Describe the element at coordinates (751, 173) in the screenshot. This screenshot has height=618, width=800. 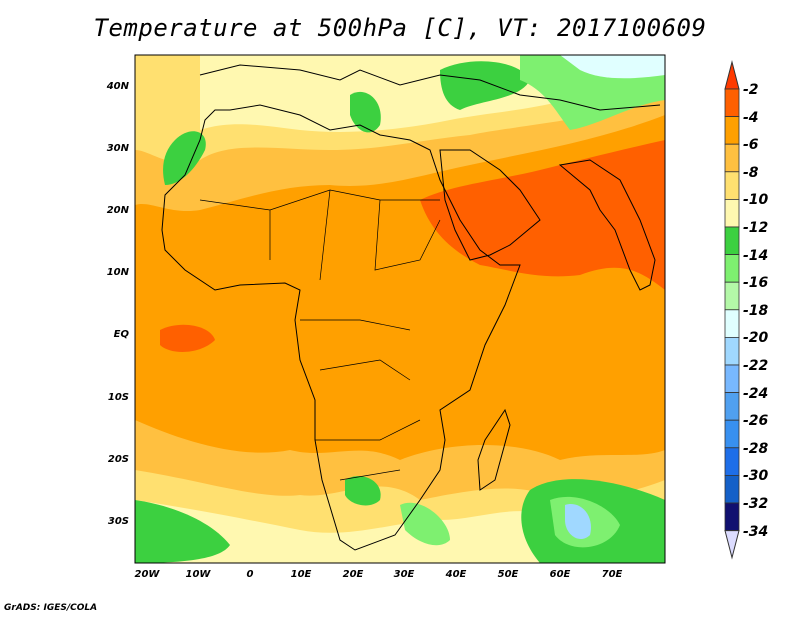
I see `colorbar-label: -8` at that location.